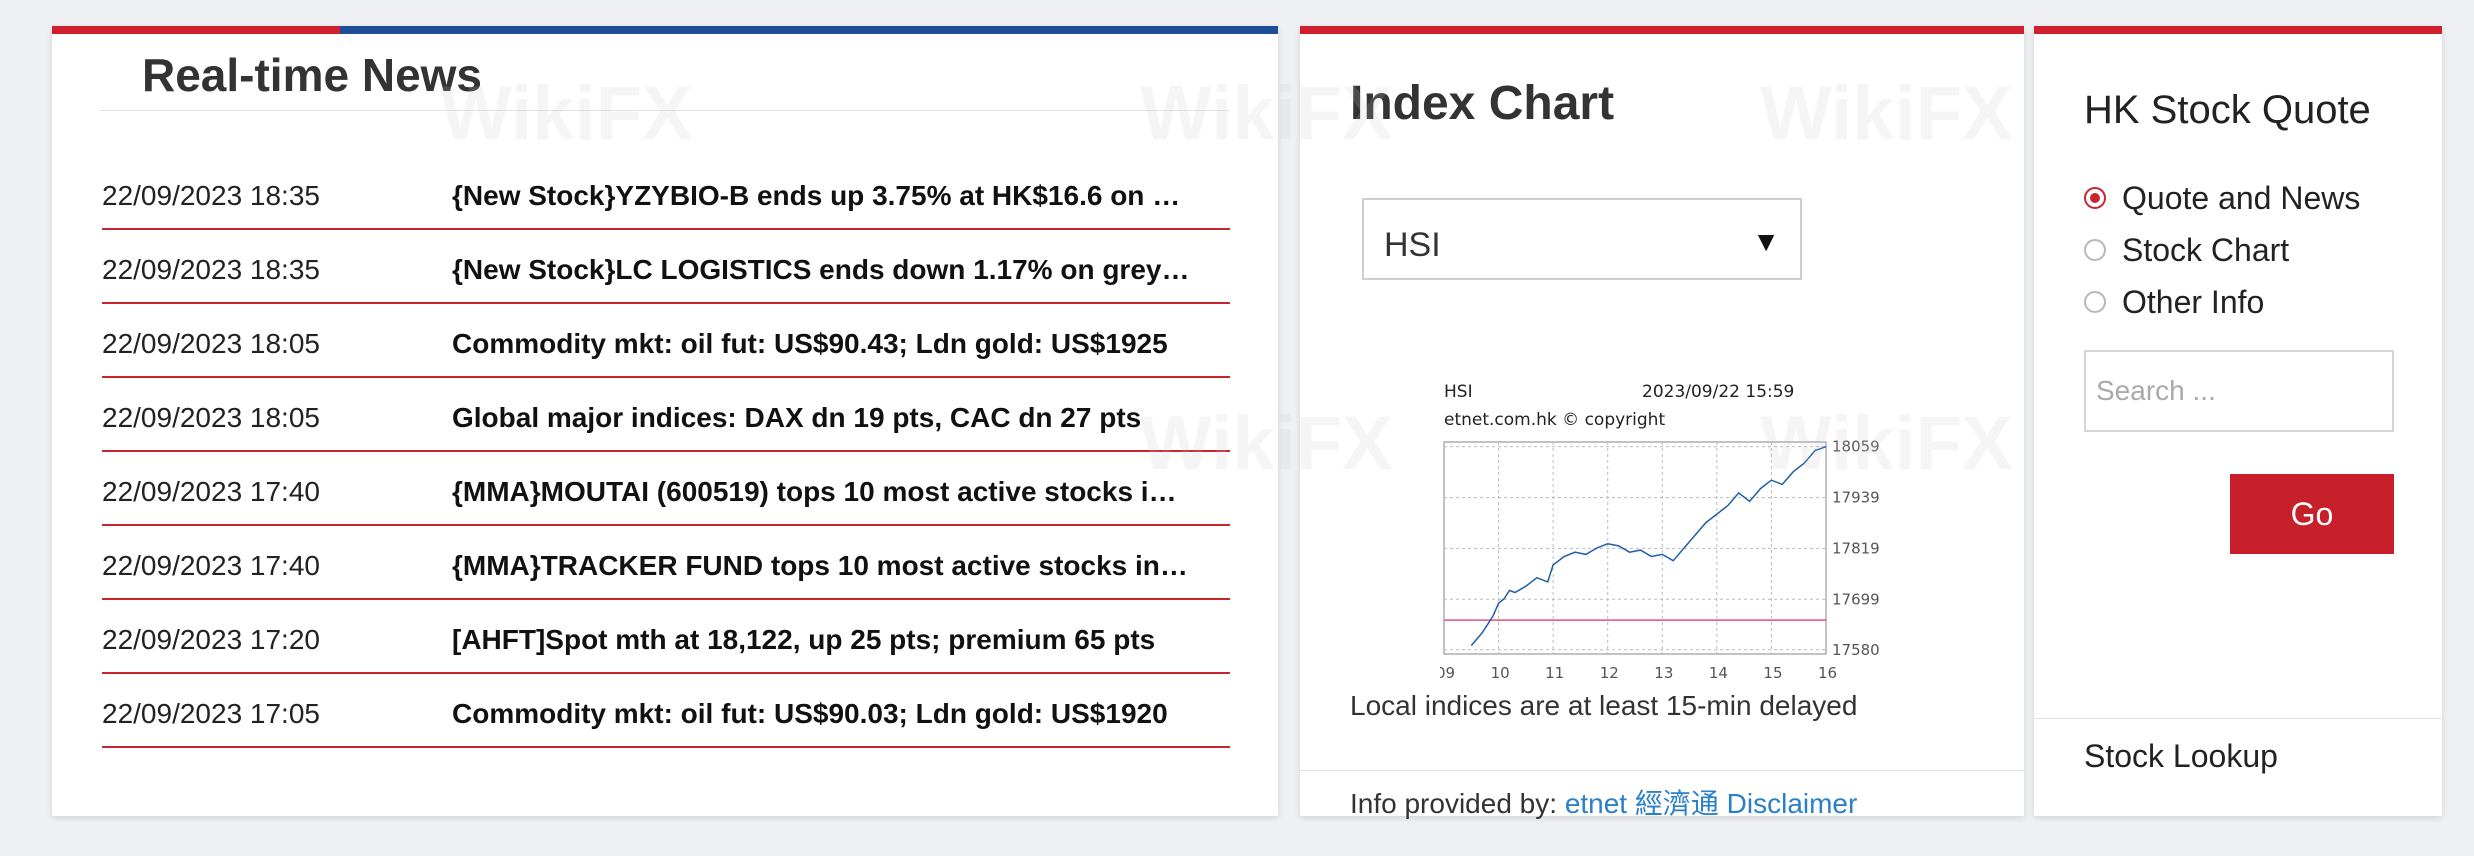 This screenshot has width=2474, height=856. What do you see at coordinates (1856, 498) in the screenshot?
I see `chart-y-tick-label: 17939` at bounding box center [1856, 498].